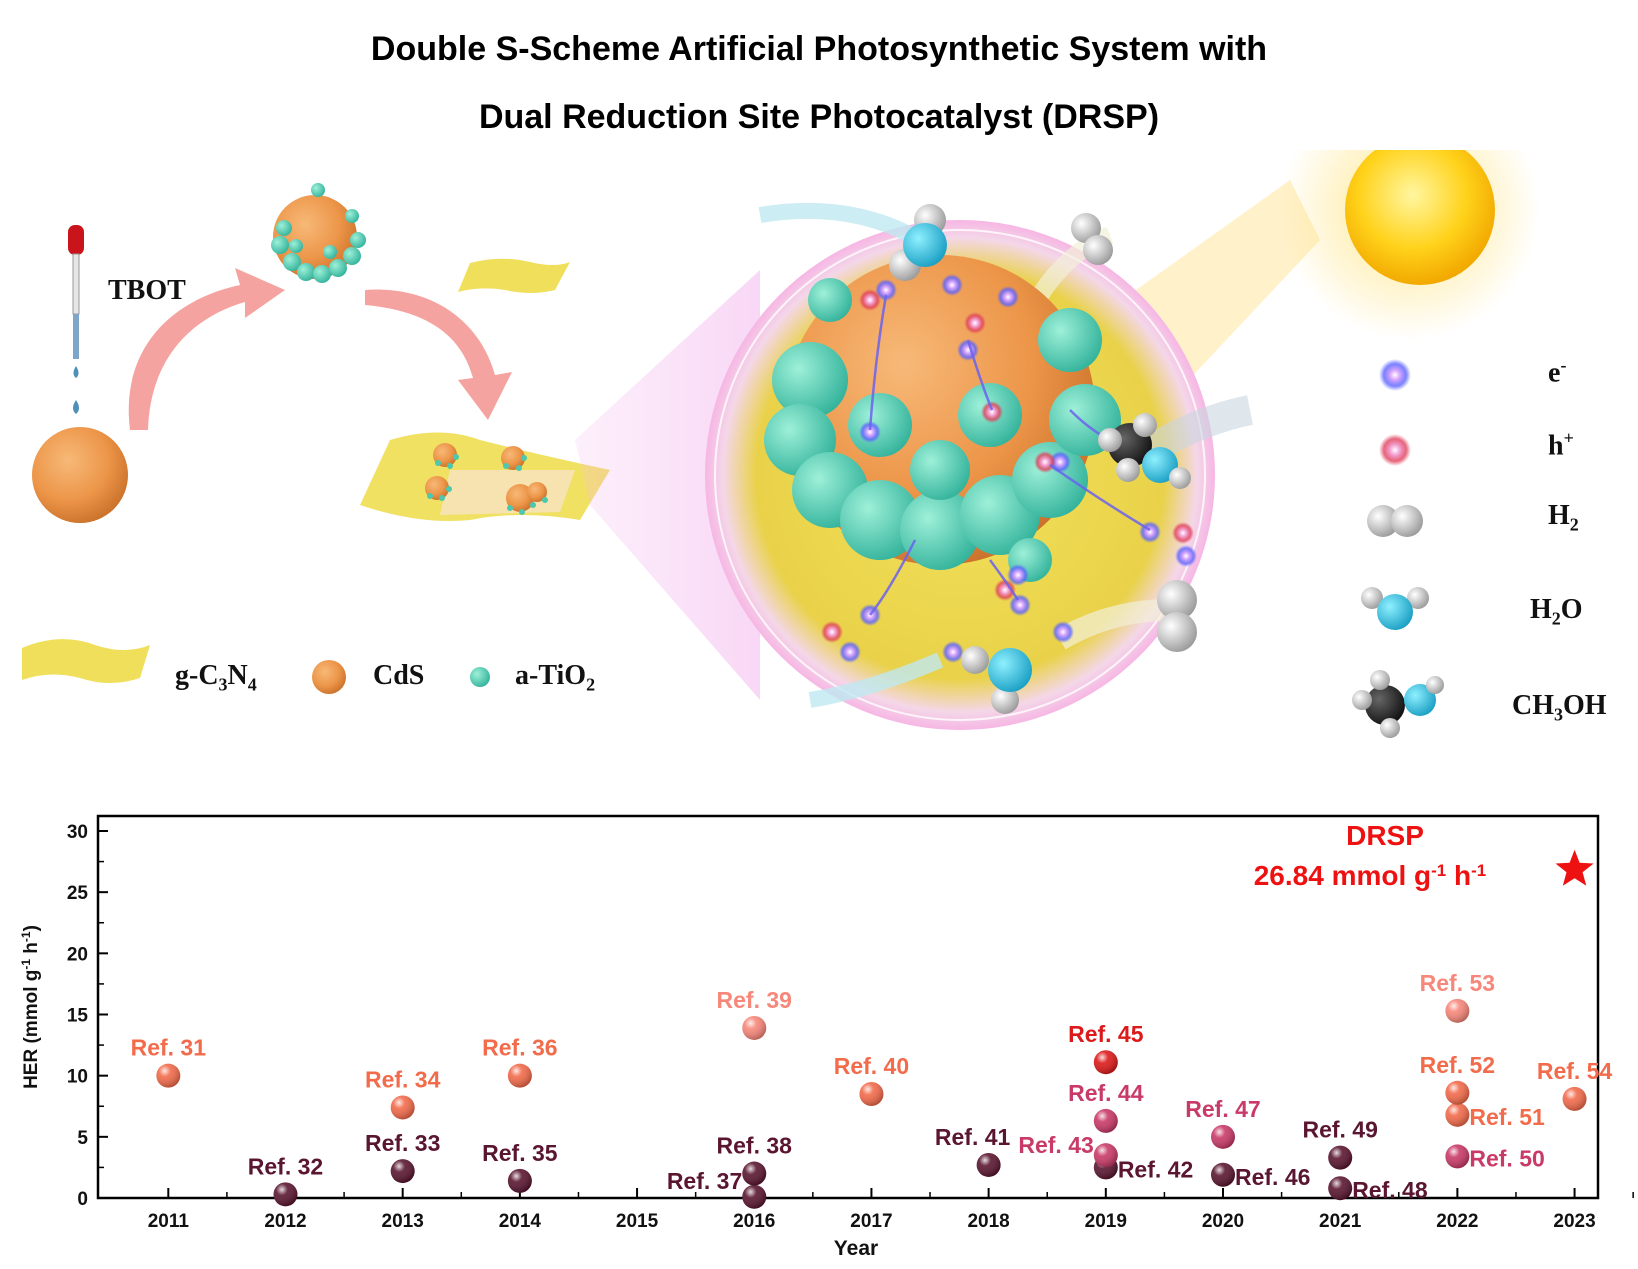 Image resolution: width=1638 pixels, height=1269 pixels. What do you see at coordinates (555, 677) in the screenshot?
I see `tio2-legend-label: a-TiO2` at bounding box center [555, 677].